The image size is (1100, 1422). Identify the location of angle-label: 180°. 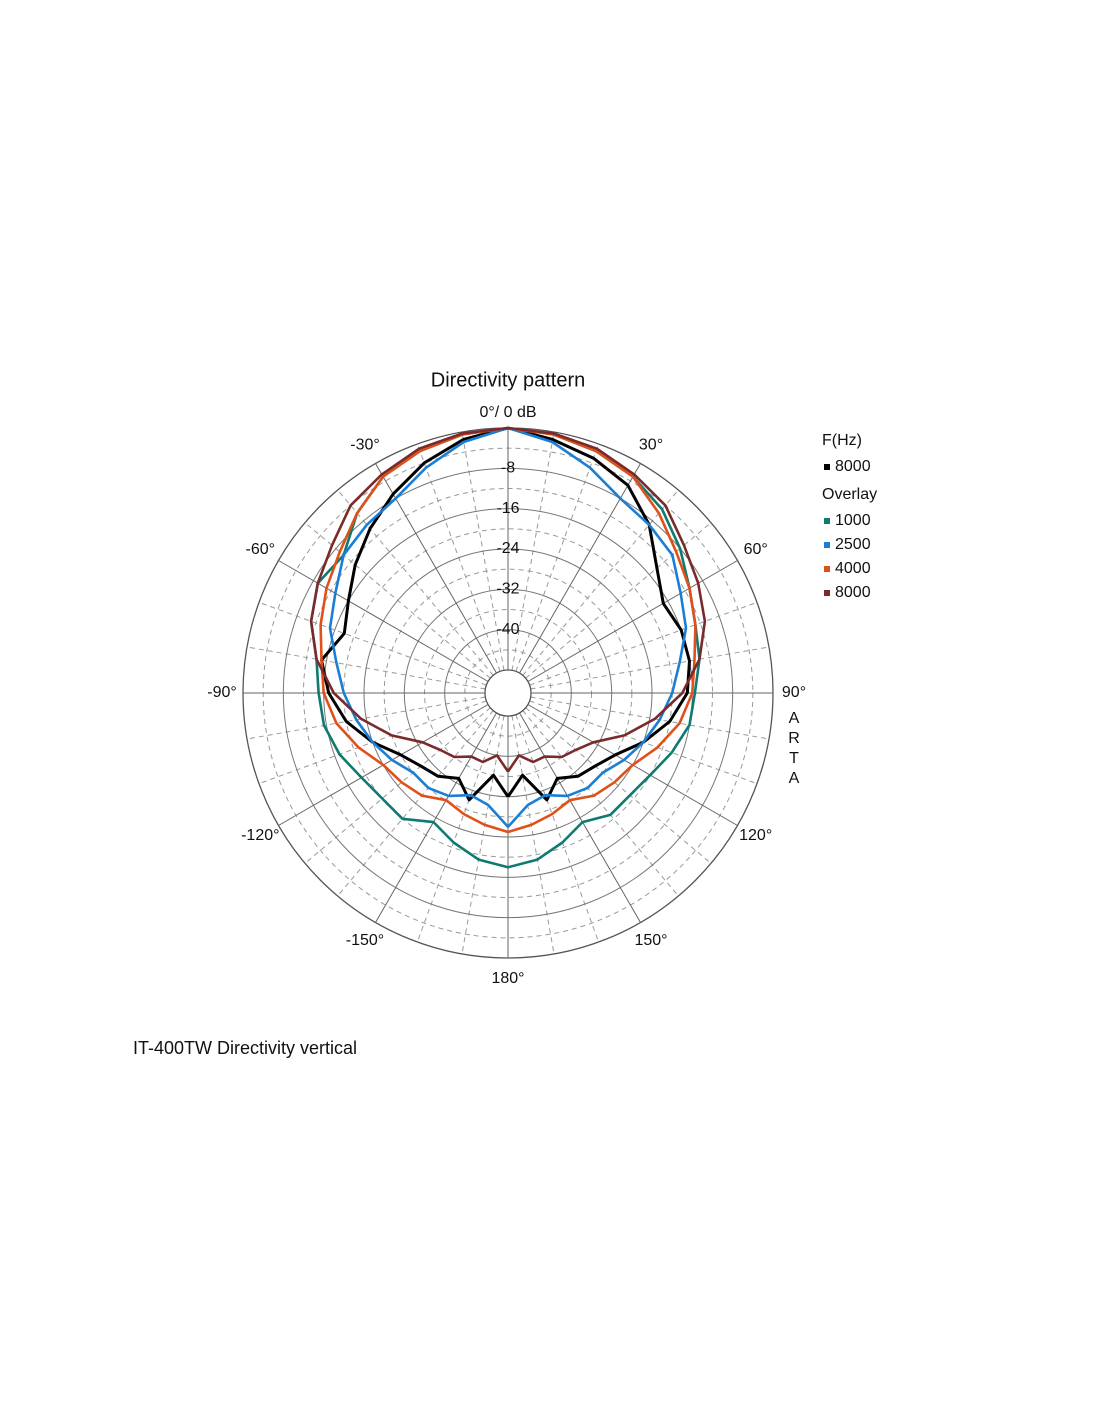
(507, 978).